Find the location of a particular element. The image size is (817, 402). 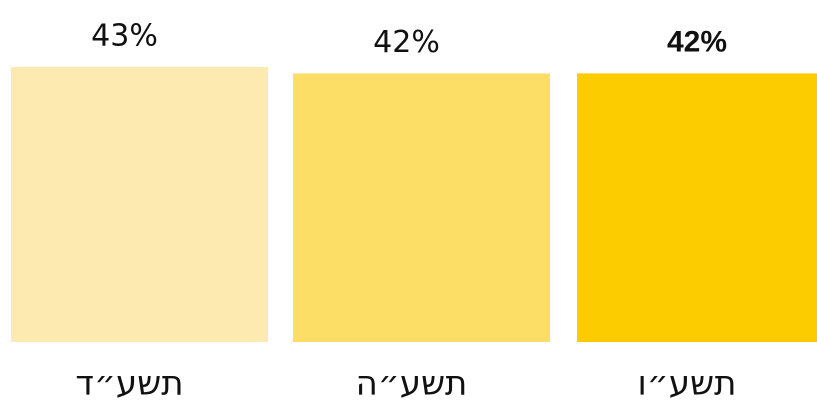

category-label: תשע״ד is located at coordinates (129, 383).